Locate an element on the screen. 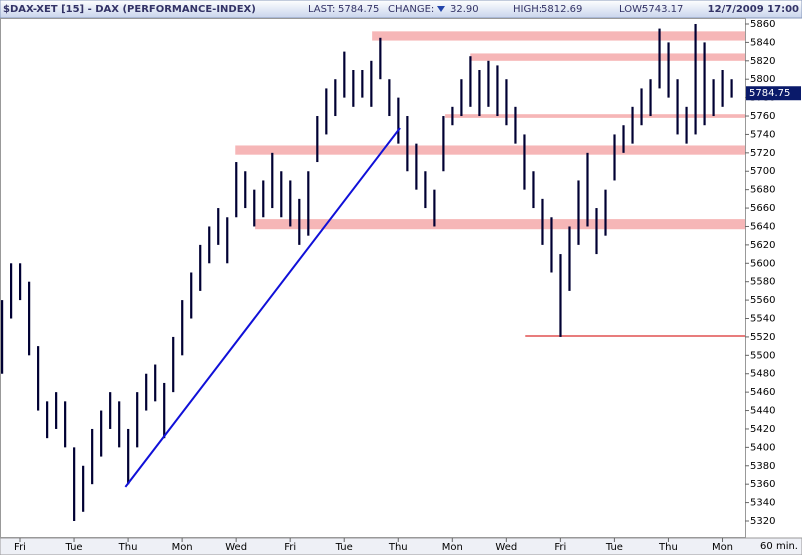  y-tick-label: 5560 is located at coordinates (762, 300).